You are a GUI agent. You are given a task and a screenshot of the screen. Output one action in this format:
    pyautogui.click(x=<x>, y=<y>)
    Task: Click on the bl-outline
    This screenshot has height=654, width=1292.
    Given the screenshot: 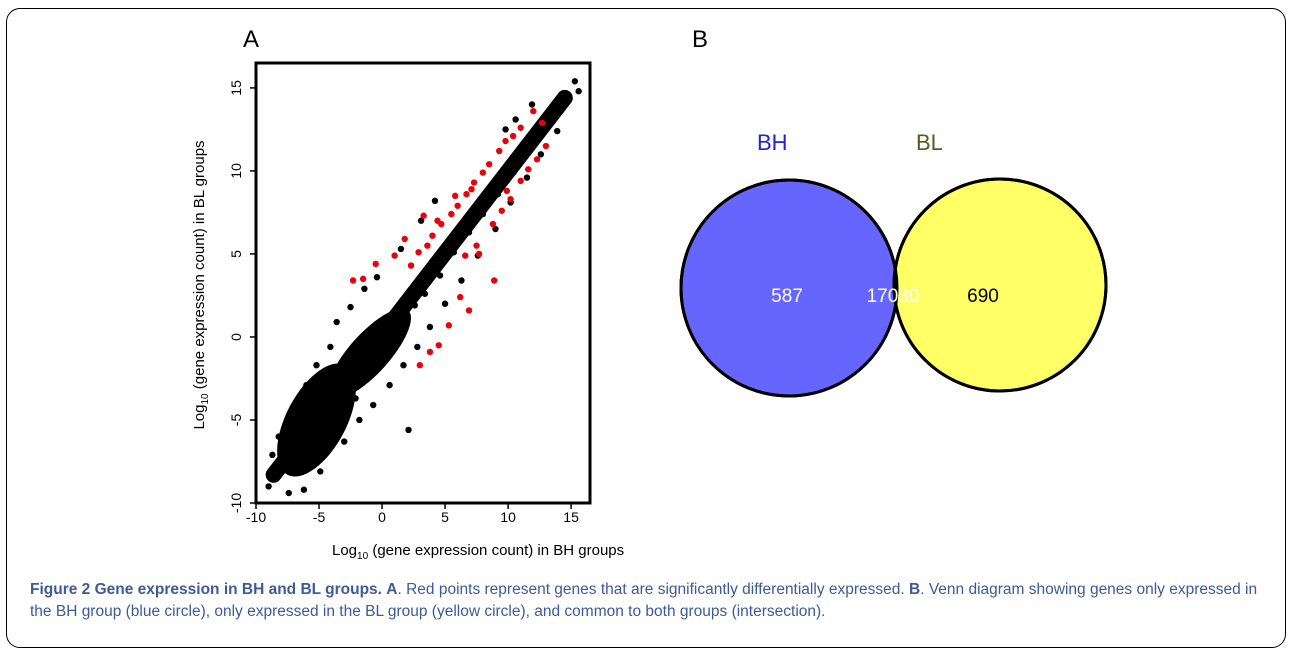 What is the action you would take?
    pyautogui.click(x=1000, y=285)
    